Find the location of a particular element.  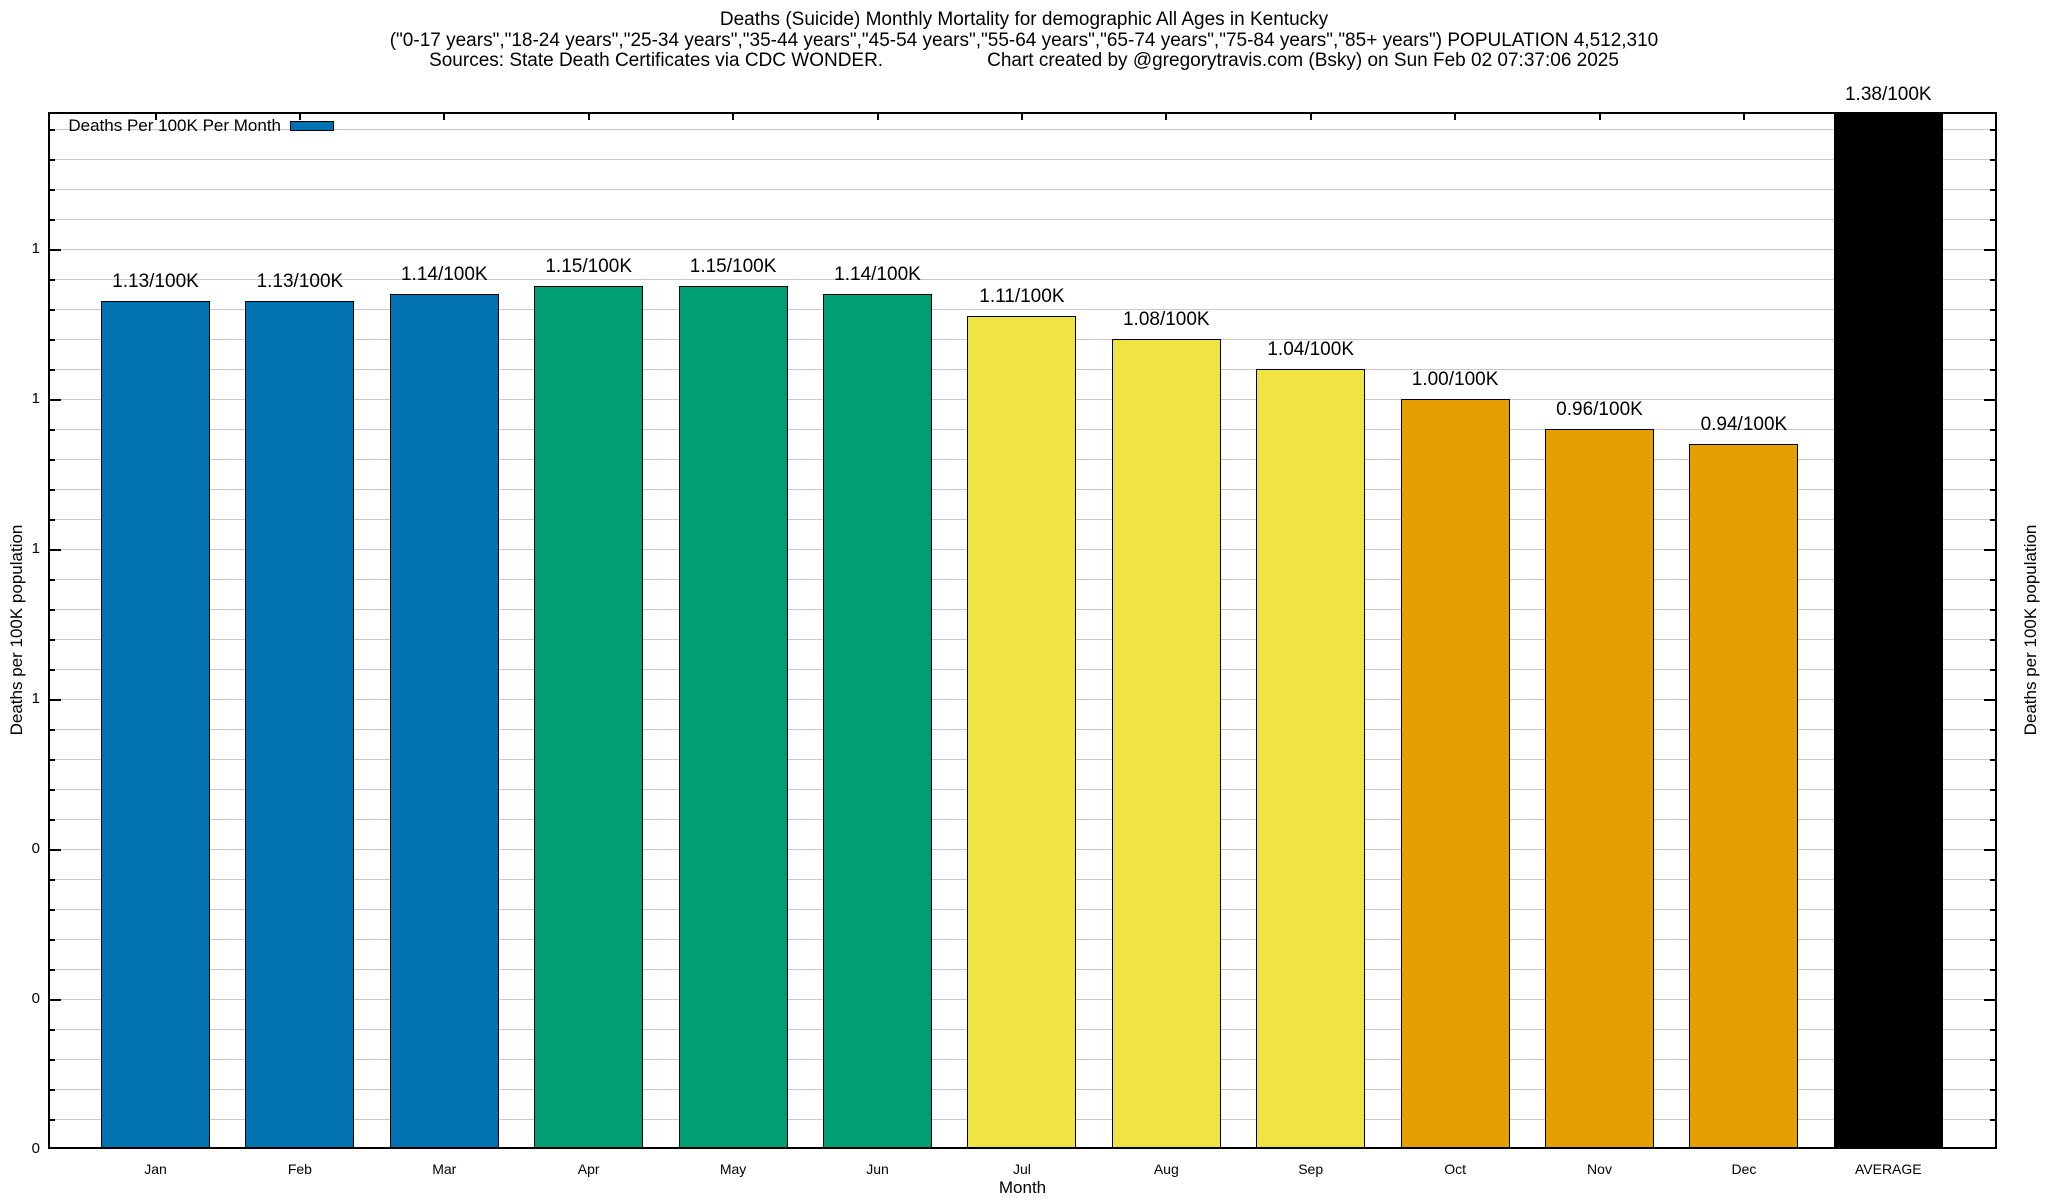

legend-label: Deaths Per 100K Per Month is located at coordinates (174, 125).